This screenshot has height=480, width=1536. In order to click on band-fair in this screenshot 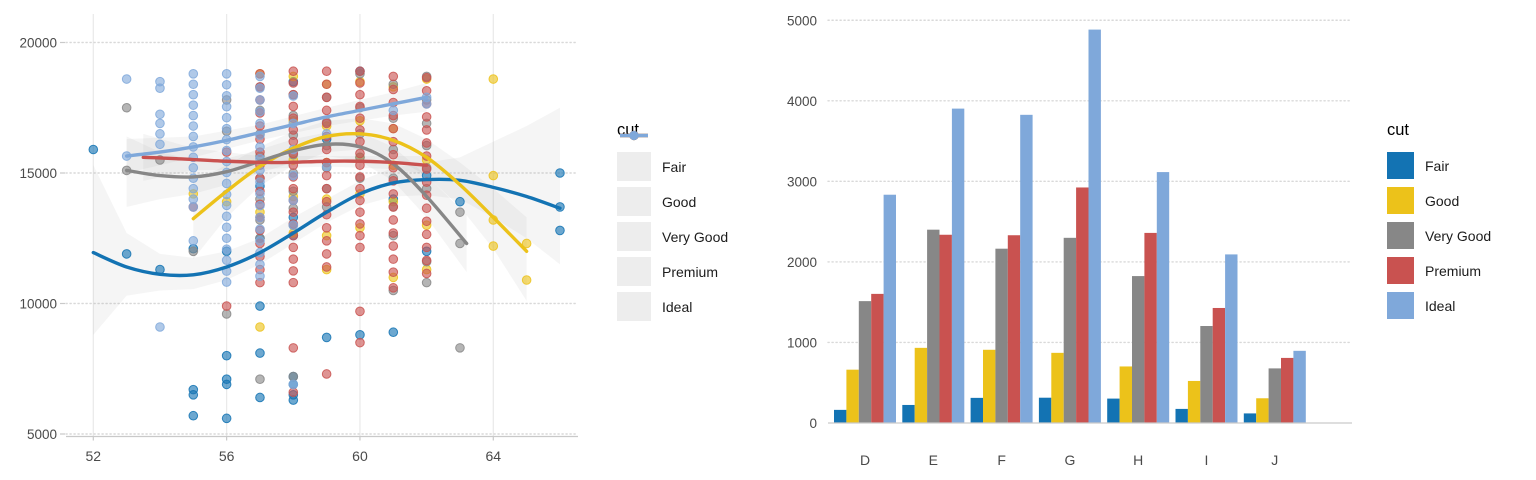, I will do `click(326, 221)`.